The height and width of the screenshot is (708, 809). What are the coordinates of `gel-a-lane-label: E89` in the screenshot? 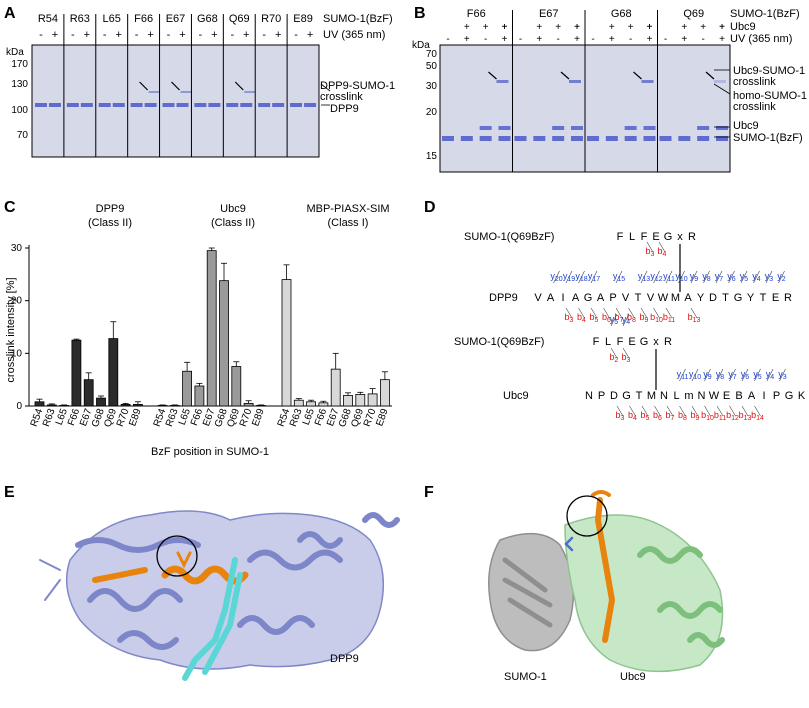 It's located at (303, 19).